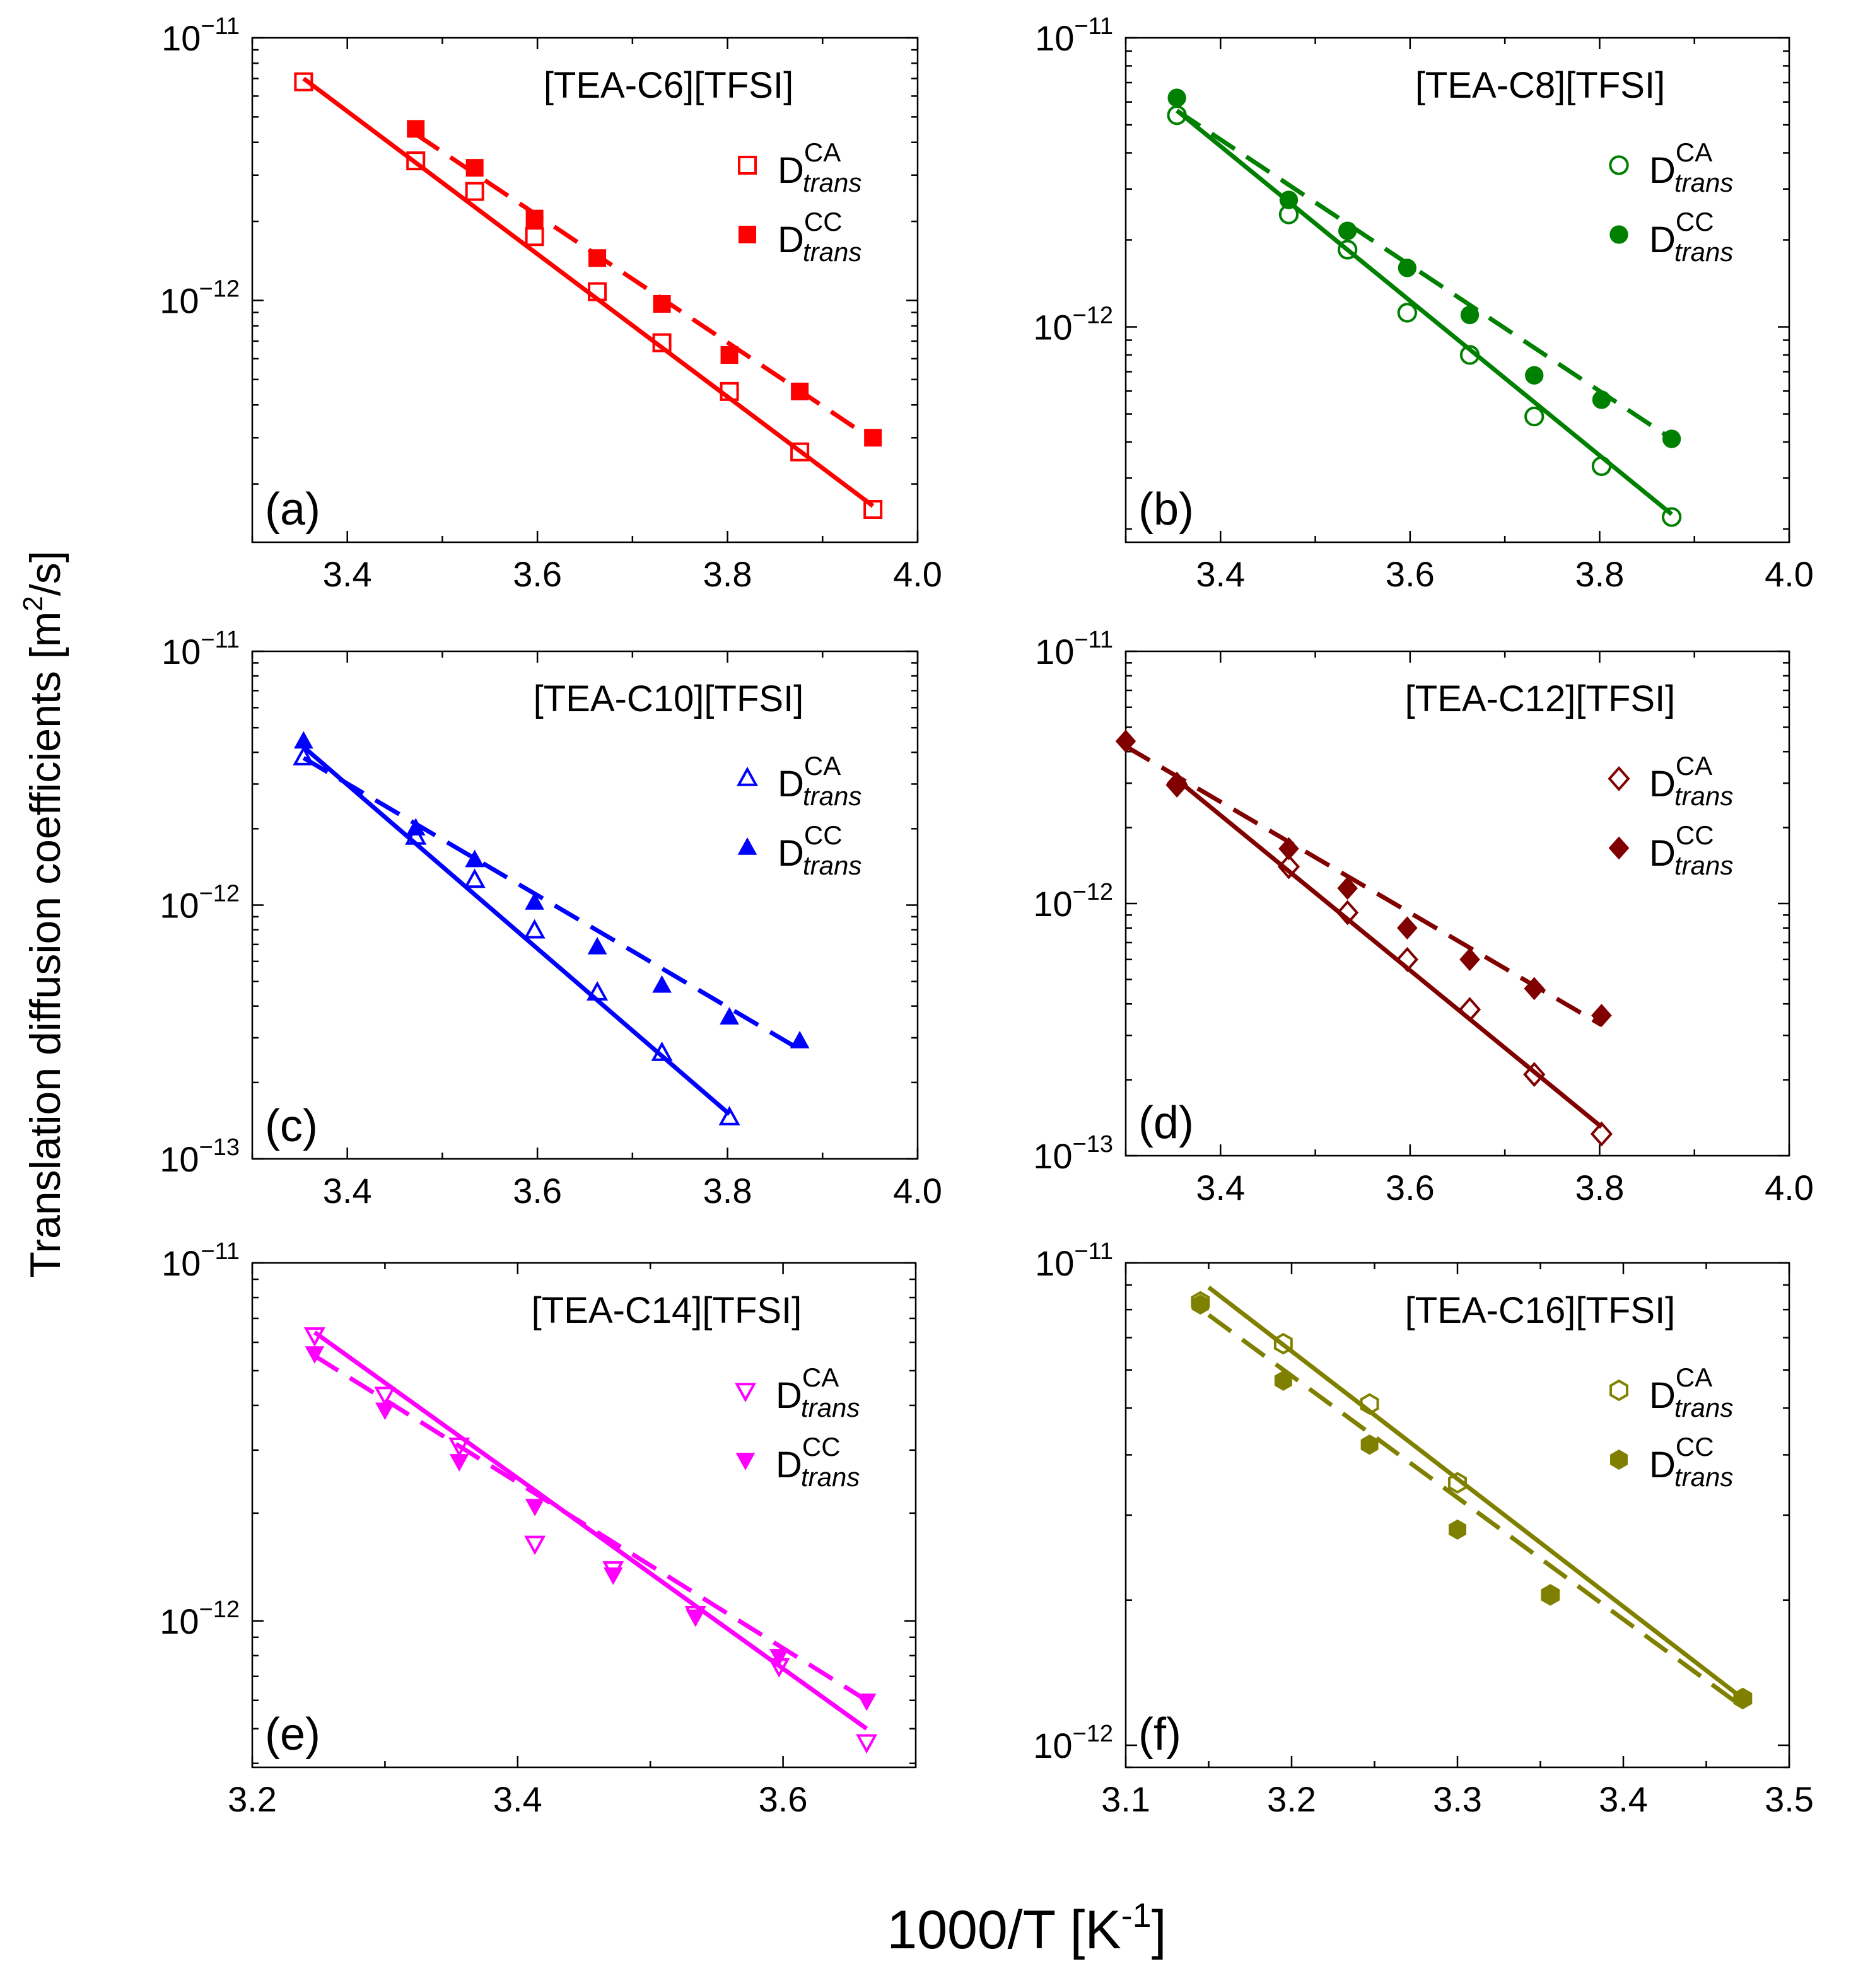  I want to click on legend-label-sup: CC, so click(821, 1447).